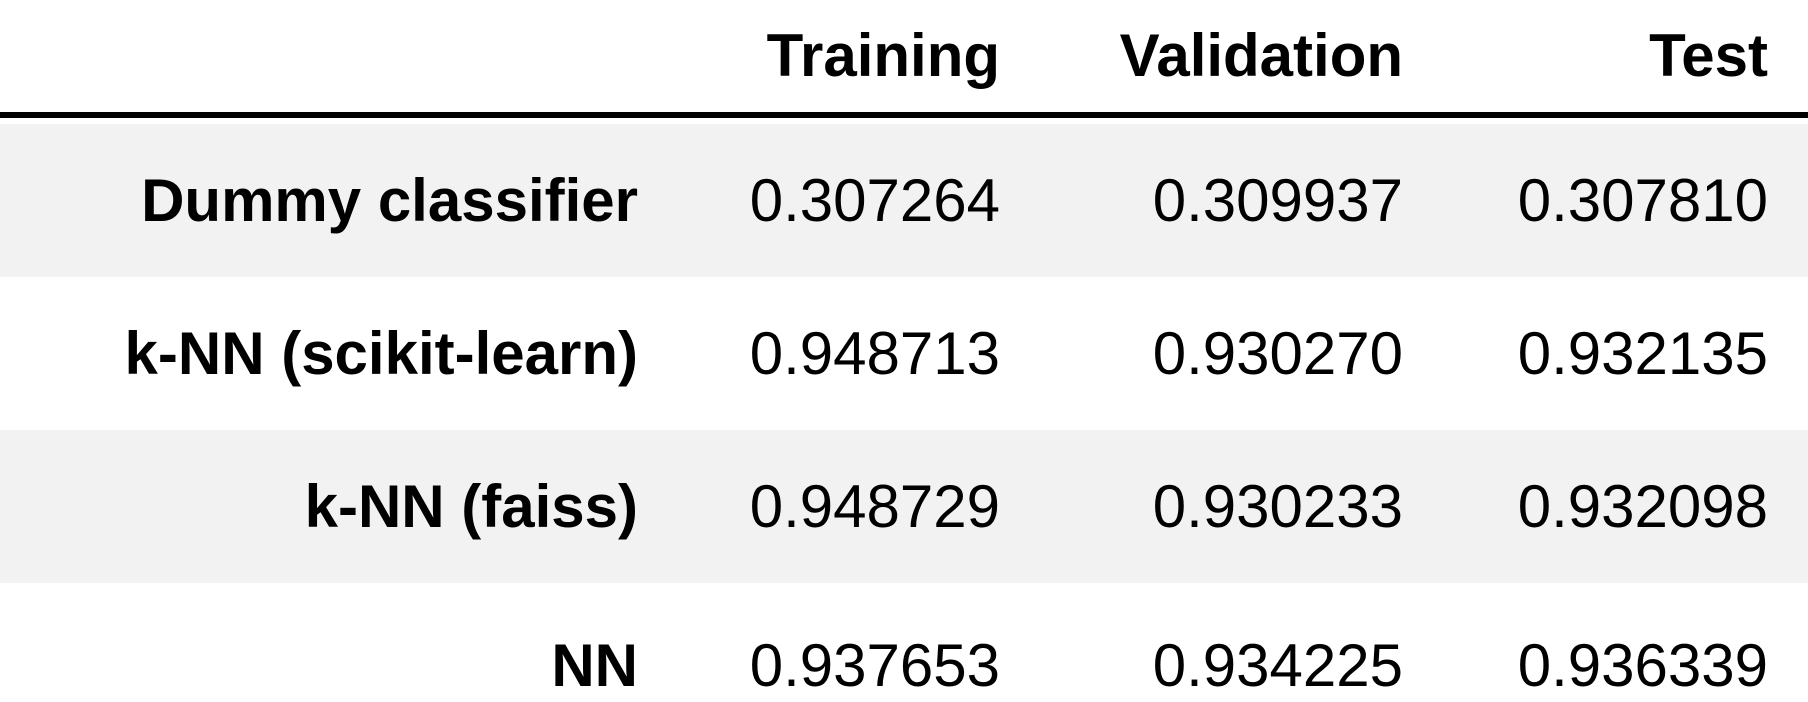 This screenshot has width=1808, height=702. I want to click on test-value: 0.932135, so click(1642, 353).